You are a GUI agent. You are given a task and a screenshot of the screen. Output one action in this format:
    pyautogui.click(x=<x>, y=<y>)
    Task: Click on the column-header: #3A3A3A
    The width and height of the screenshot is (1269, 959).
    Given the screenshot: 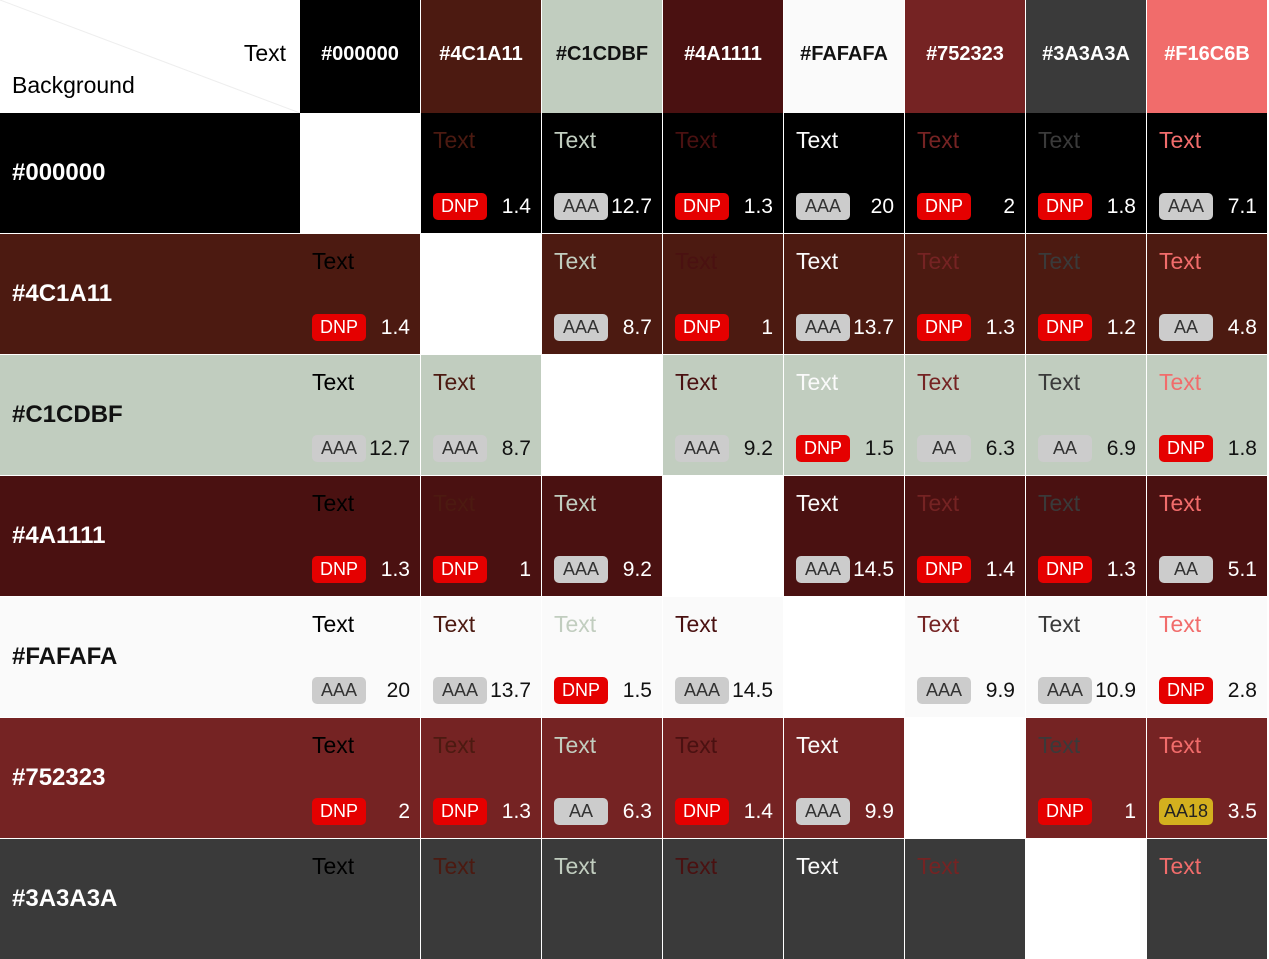 What is the action you would take?
    pyautogui.click(x=1086, y=56)
    